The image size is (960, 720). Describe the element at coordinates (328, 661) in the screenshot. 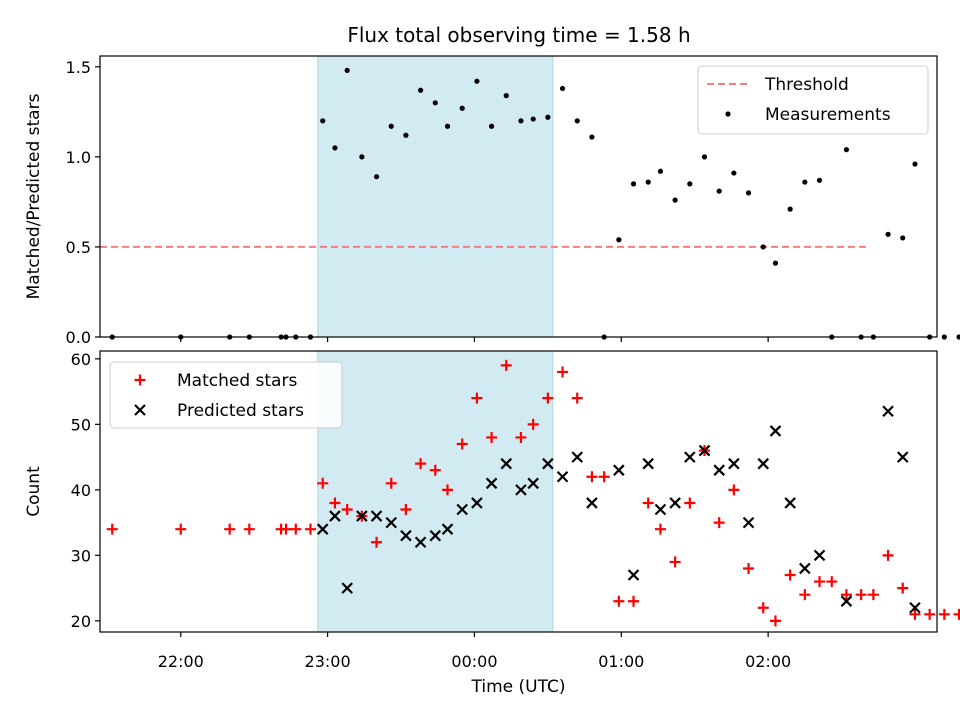

I see `x-tick-label: 23:00` at that location.